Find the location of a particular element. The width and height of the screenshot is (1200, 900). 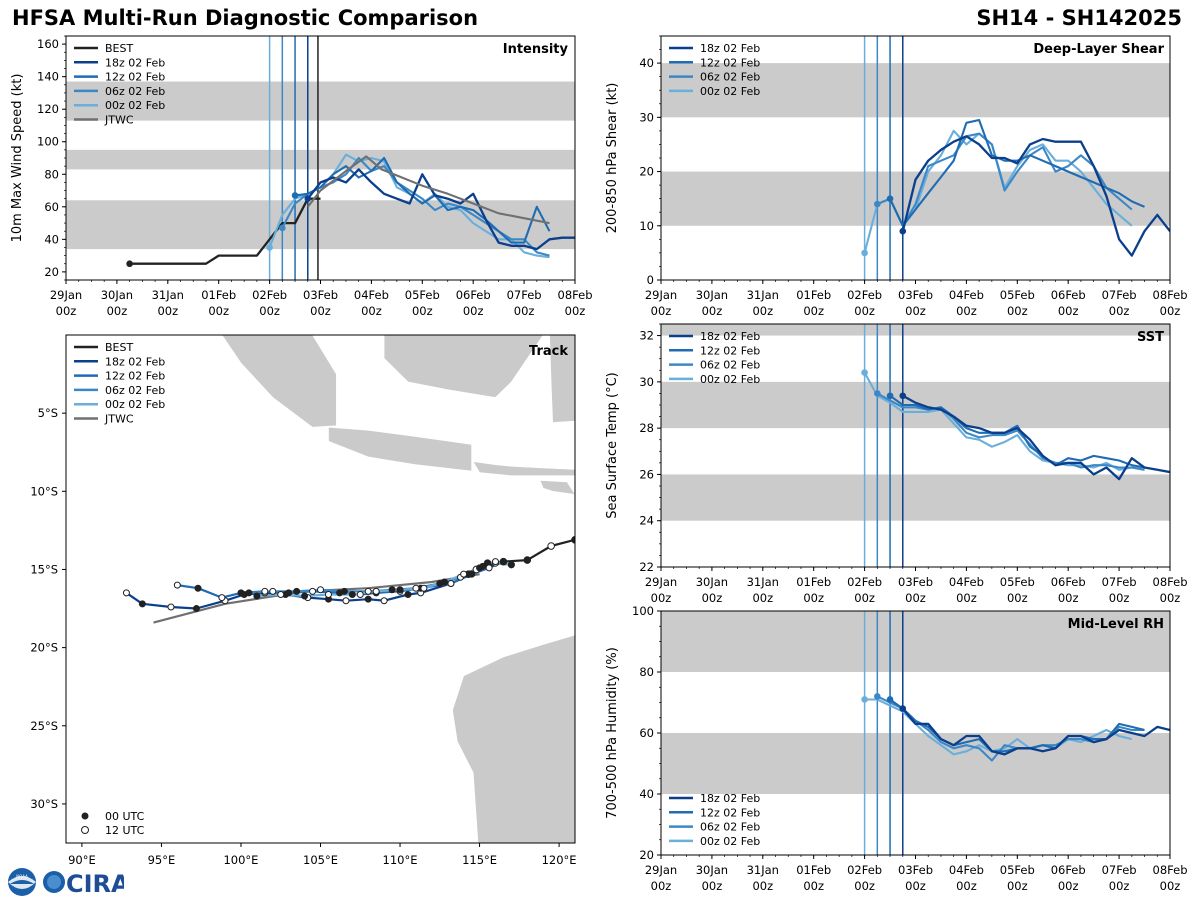

y-tick-label: 40 is located at coordinates (646, 63).